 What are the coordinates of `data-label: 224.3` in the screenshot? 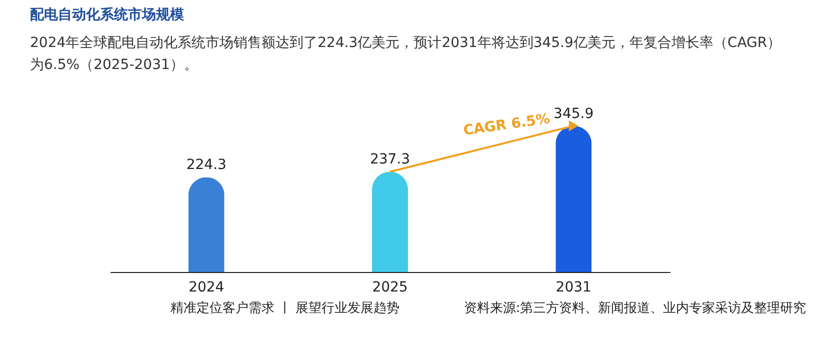 It's located at (206, 165).